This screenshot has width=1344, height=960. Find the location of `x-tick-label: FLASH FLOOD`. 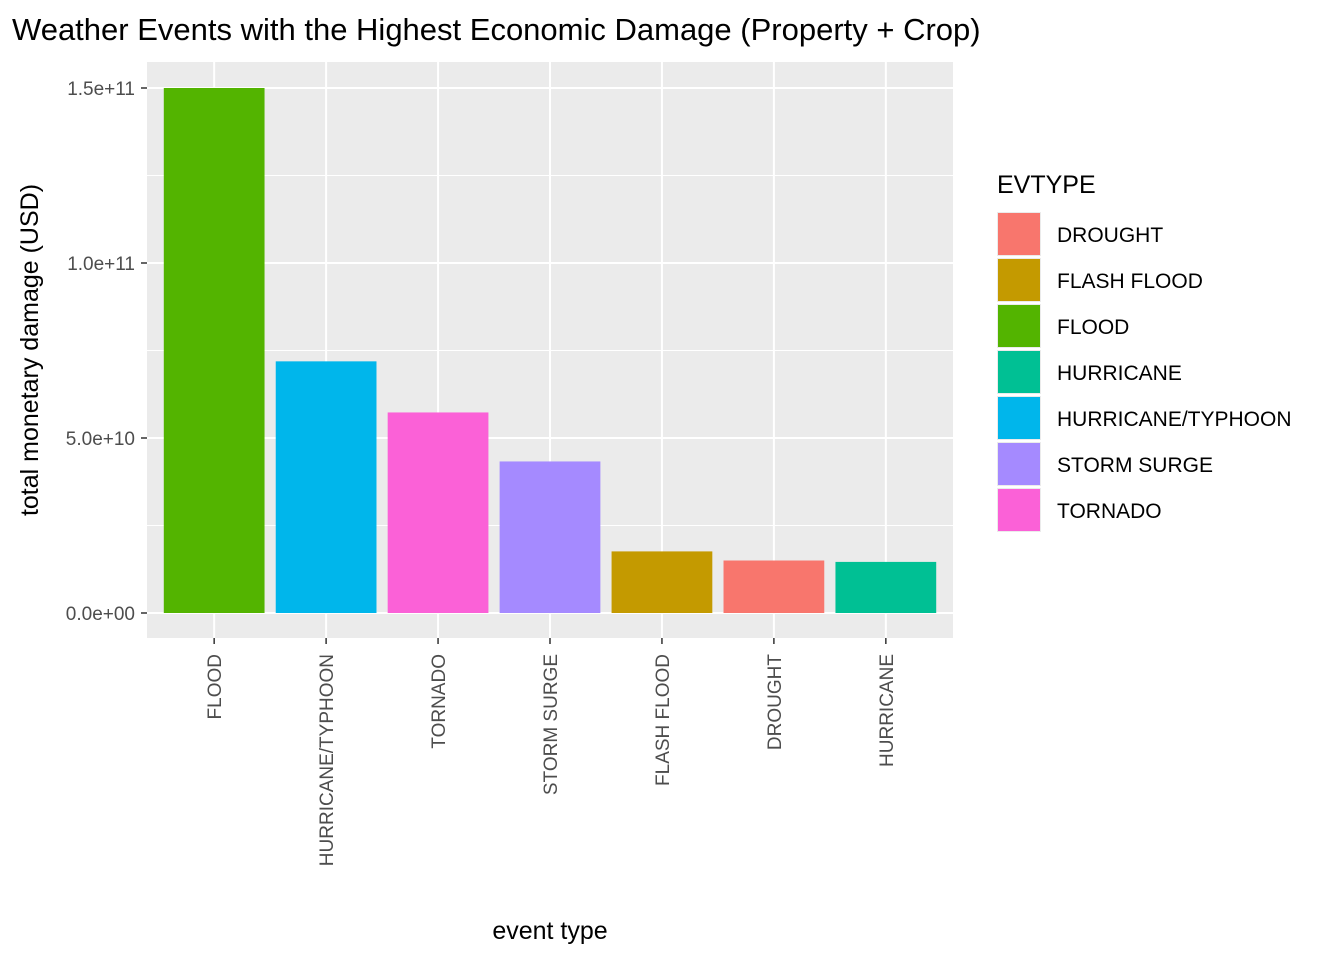

x-tick-label: FLASH FLOOD is located at coordinates (663, 720).